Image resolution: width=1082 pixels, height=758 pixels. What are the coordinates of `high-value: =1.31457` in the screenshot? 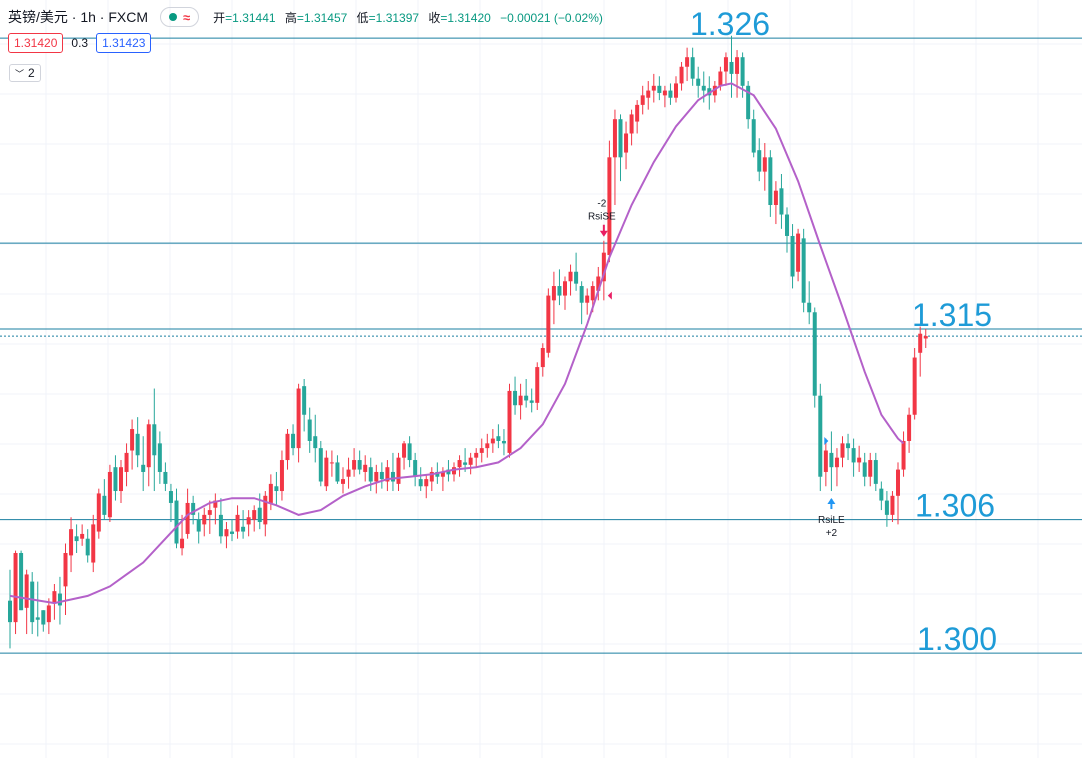 It's located at (322, 17).